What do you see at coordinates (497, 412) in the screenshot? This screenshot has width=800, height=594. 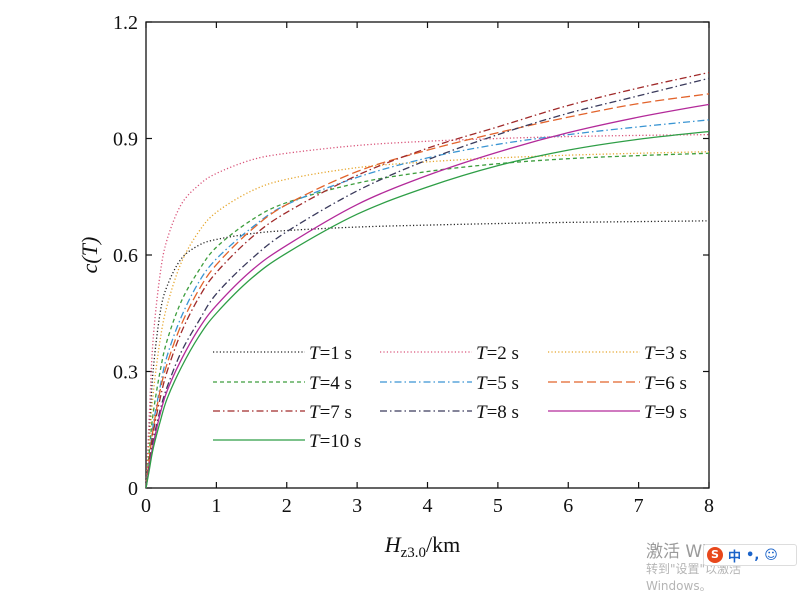 I see `legend-label: T=8 s` at bounding box center [497, 412].